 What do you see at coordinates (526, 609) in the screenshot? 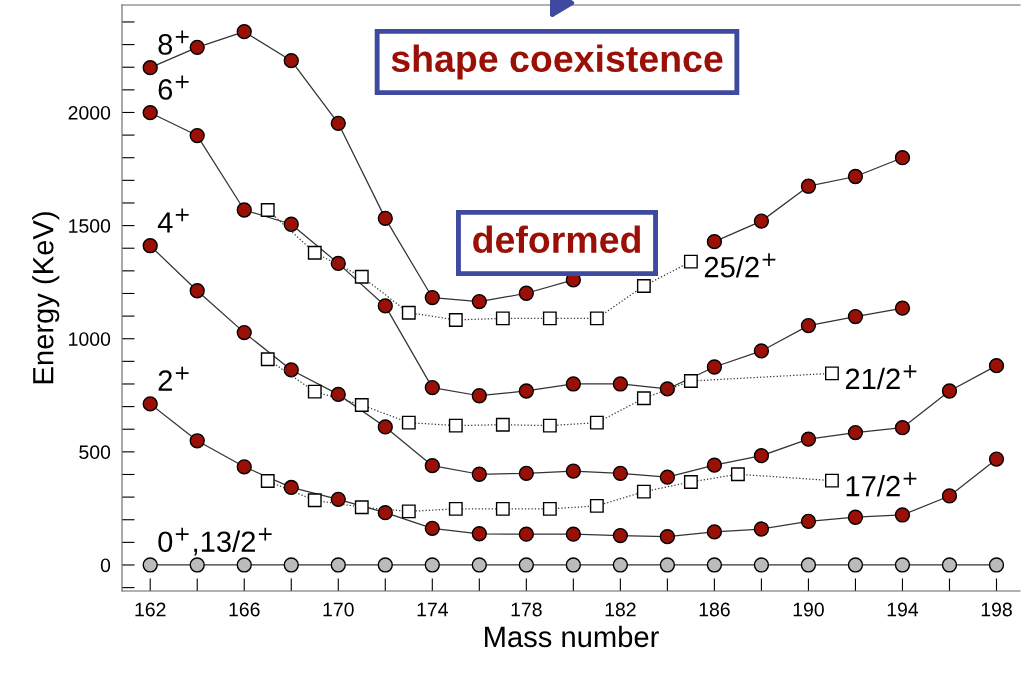
I see `x-tick-label: 178` at bounding box center [526, 609].